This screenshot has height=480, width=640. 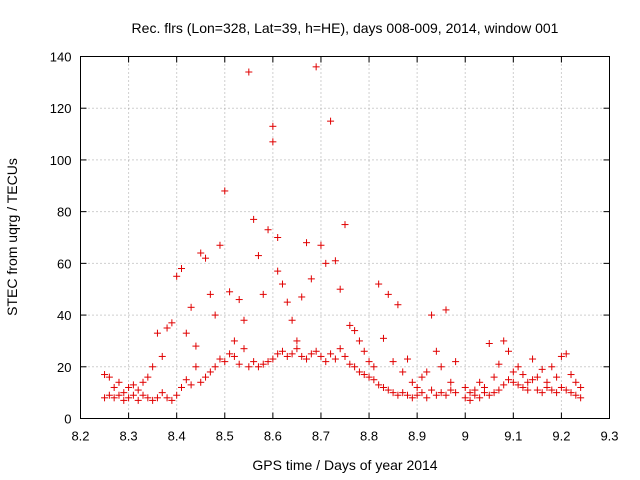 I want to click on x-tick-label: 8.7, so click(x=321, y=436).